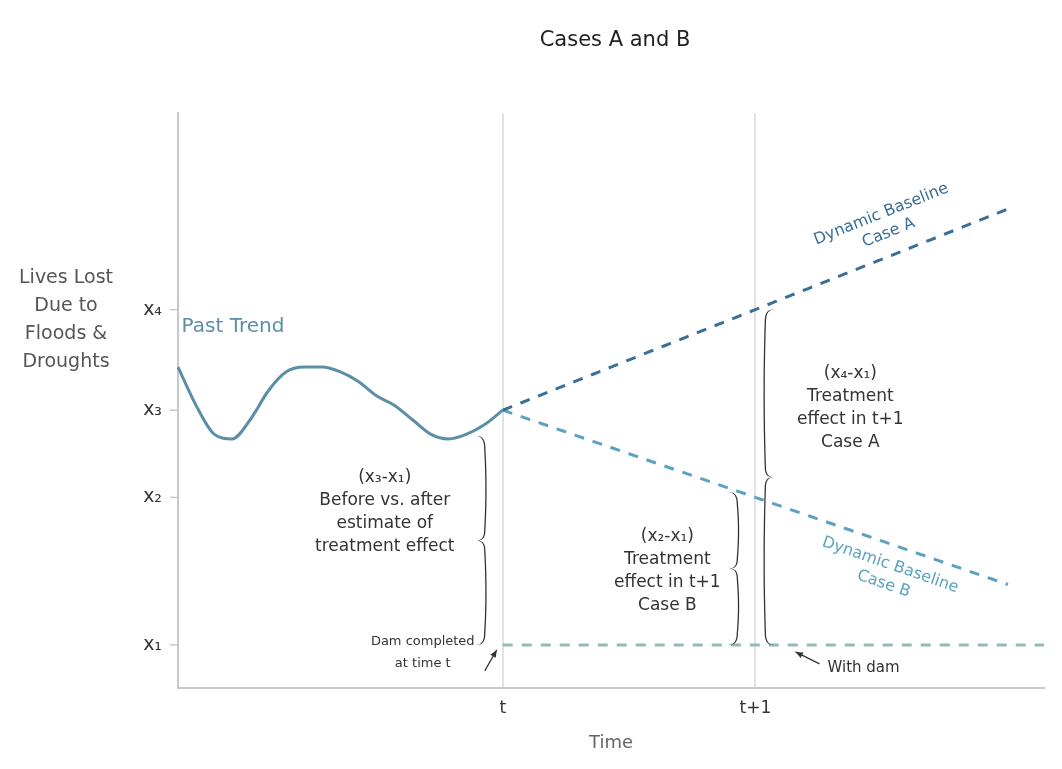 This screenshot has height=769, width=1062. I want to click on x-tick-label: t, so click(503, 706).